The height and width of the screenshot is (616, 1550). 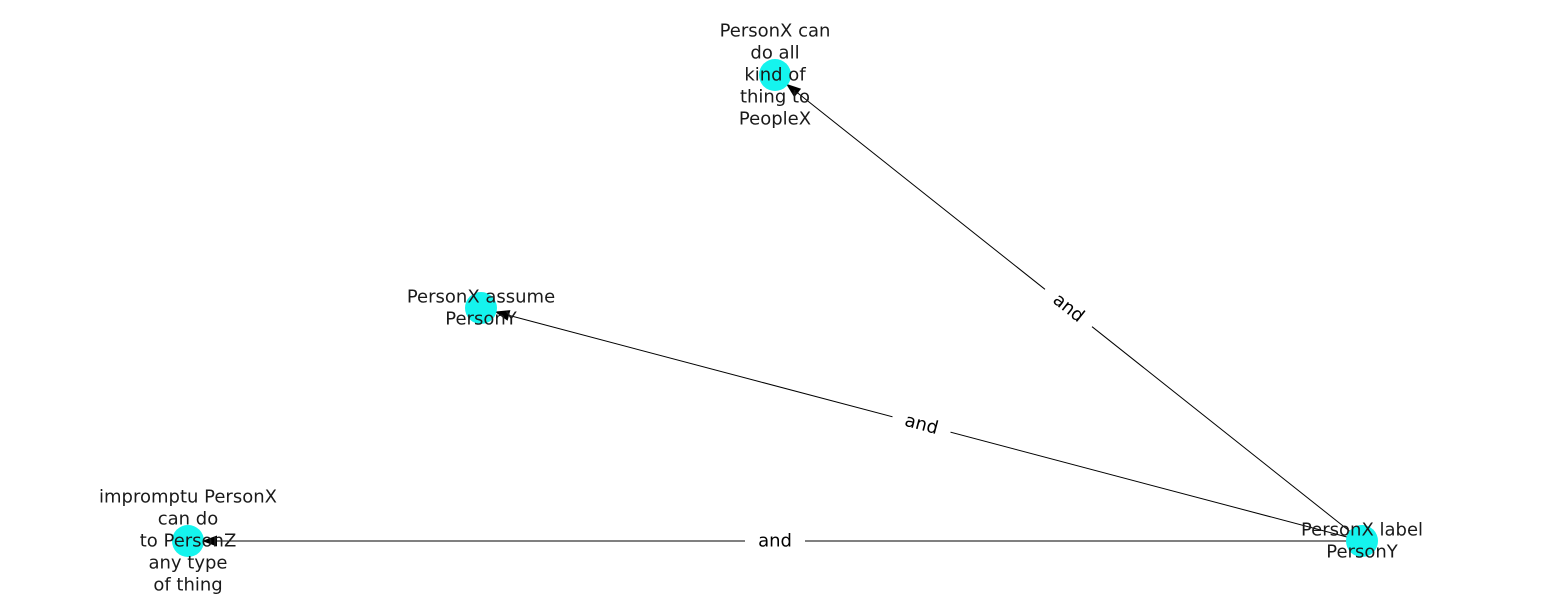 I want to click on node-label-line: thing to, so click(x=775, y=97).